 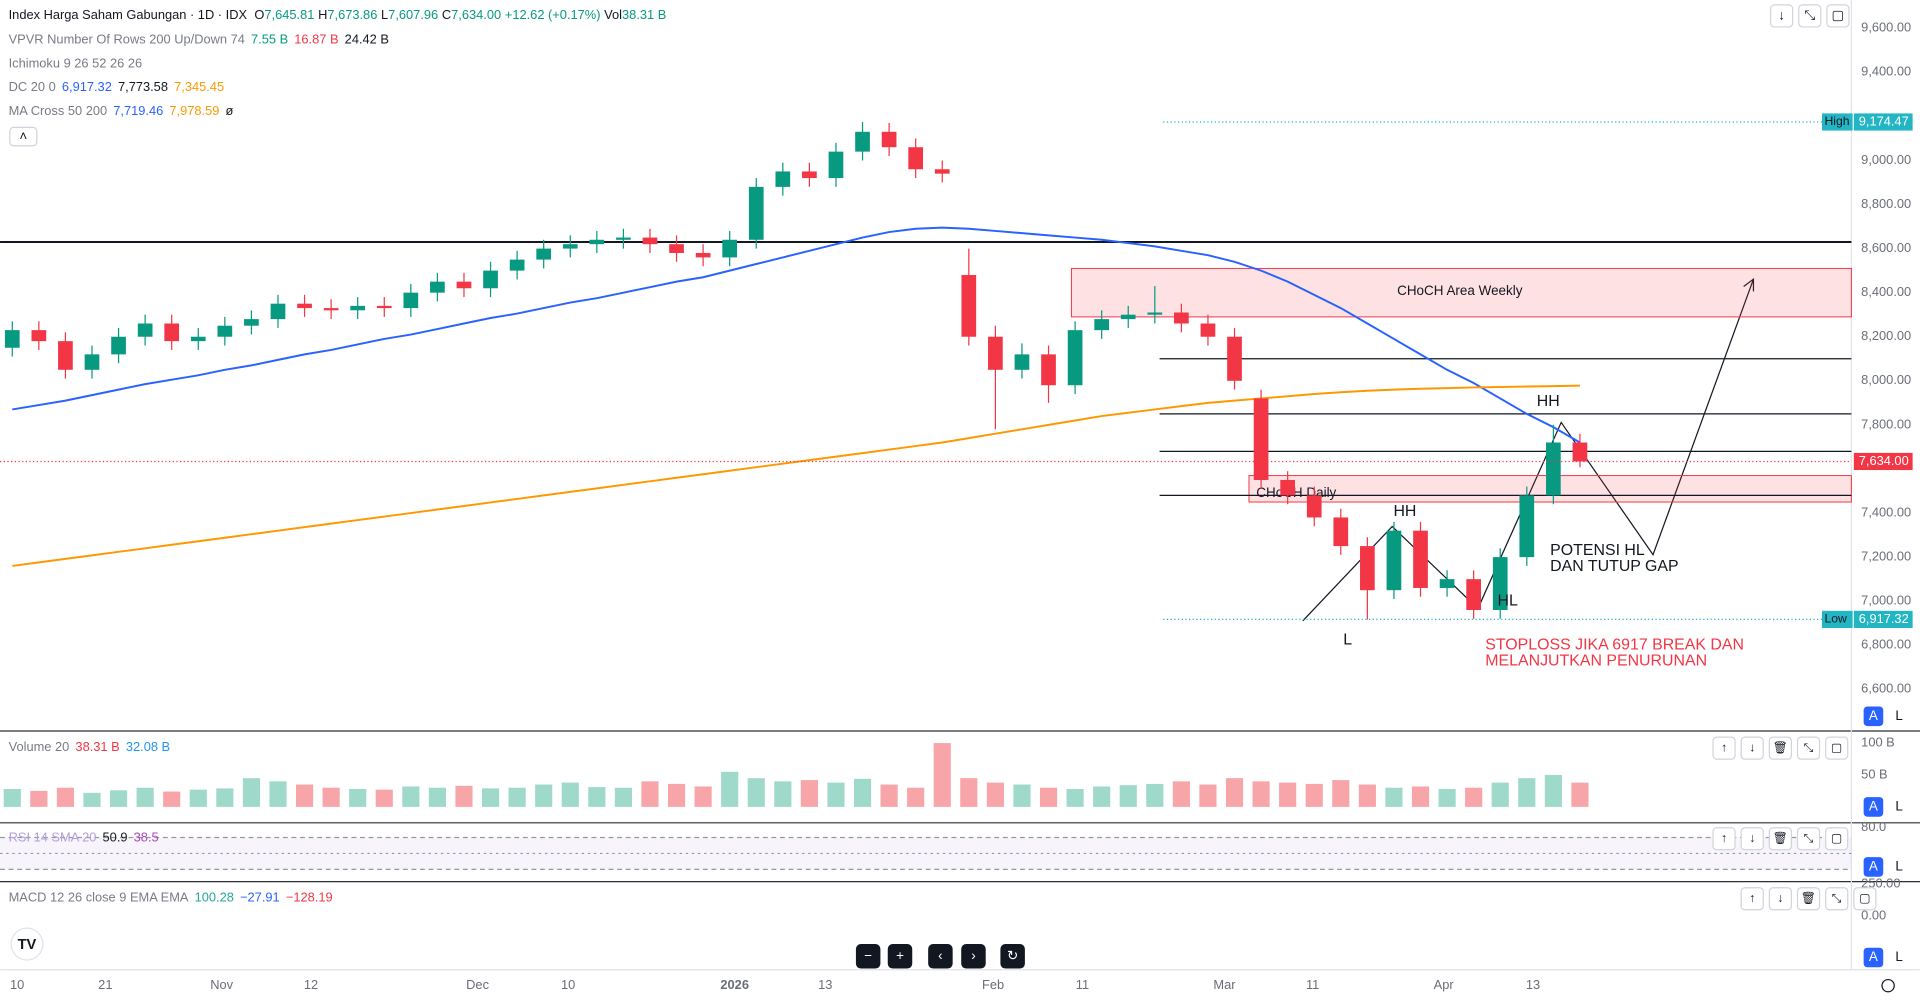 I want to click on reset-button: ↻, so click(x=1012, y=956).